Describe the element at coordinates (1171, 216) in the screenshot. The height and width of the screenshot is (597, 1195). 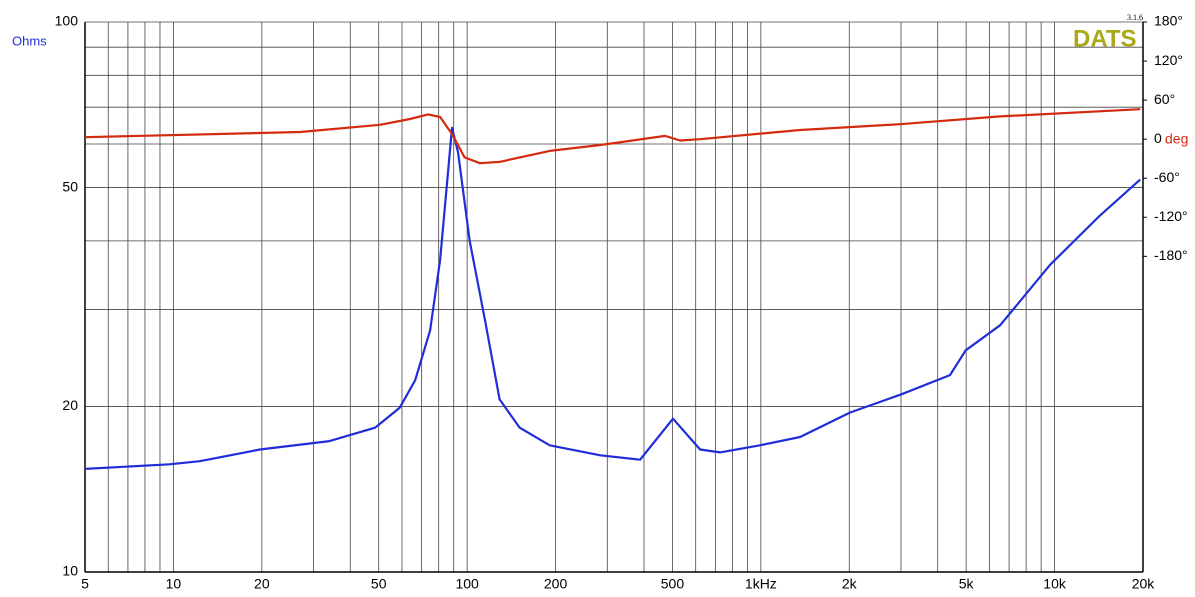
I see `y2-tick-label: -120°` at that location.